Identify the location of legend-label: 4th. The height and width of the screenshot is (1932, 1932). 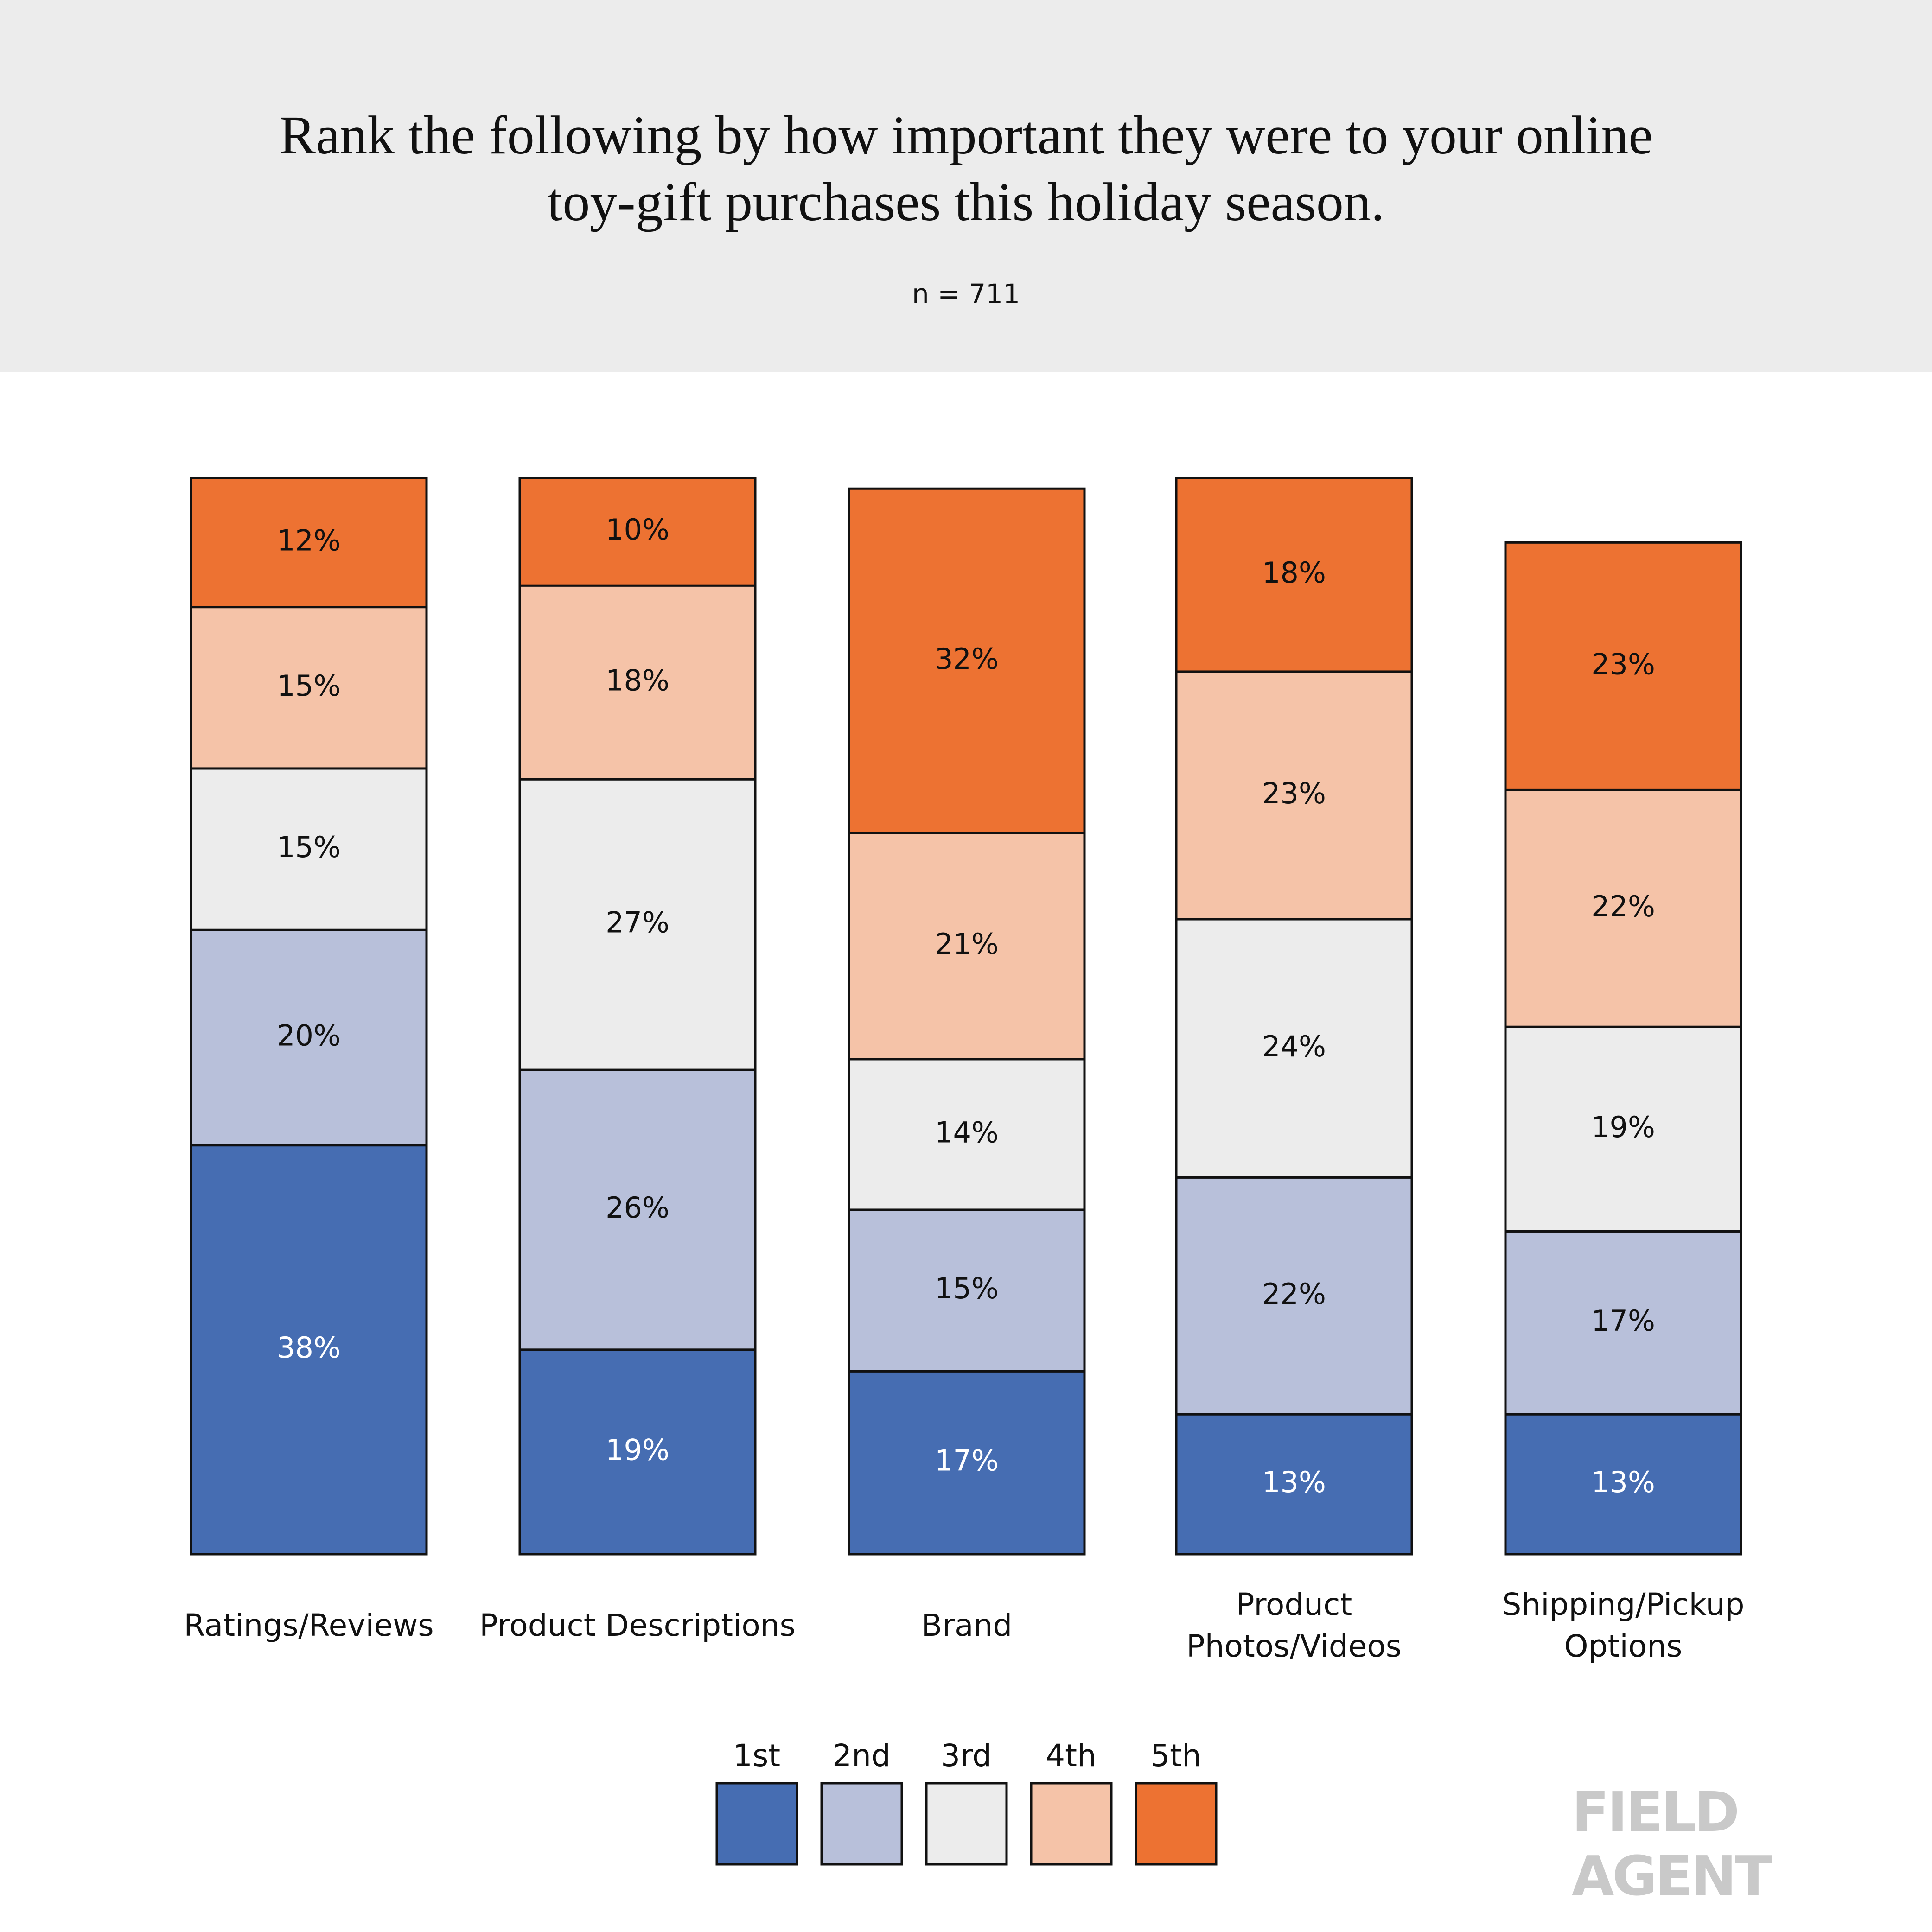
(1071, 1755).